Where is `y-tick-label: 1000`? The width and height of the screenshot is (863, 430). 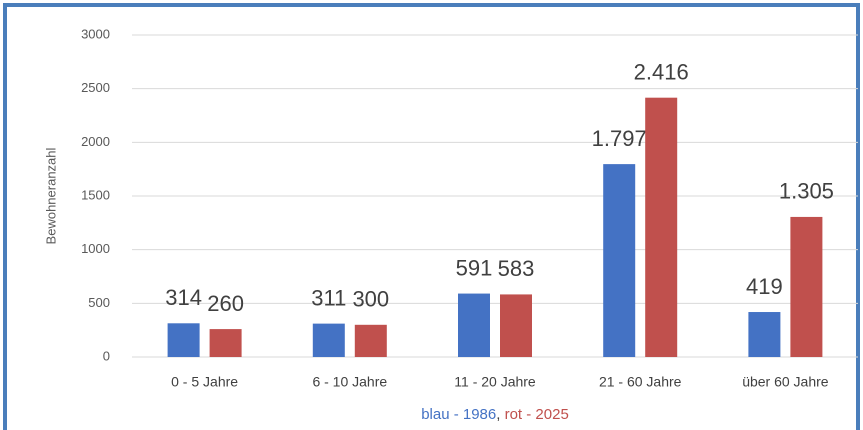
y-tick-label: 1000 is located at coordinates (95, 248).